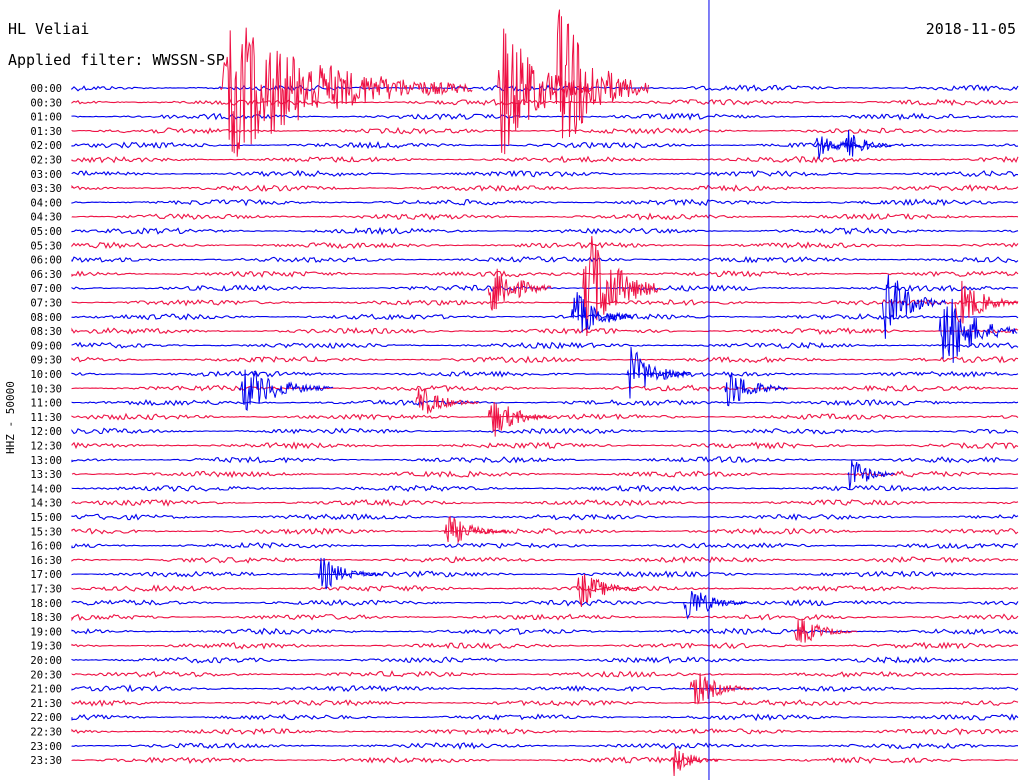  Describe the element at coordinates (46, 618) in the screenshot. I see `row-time-label: 18:30` at that location.